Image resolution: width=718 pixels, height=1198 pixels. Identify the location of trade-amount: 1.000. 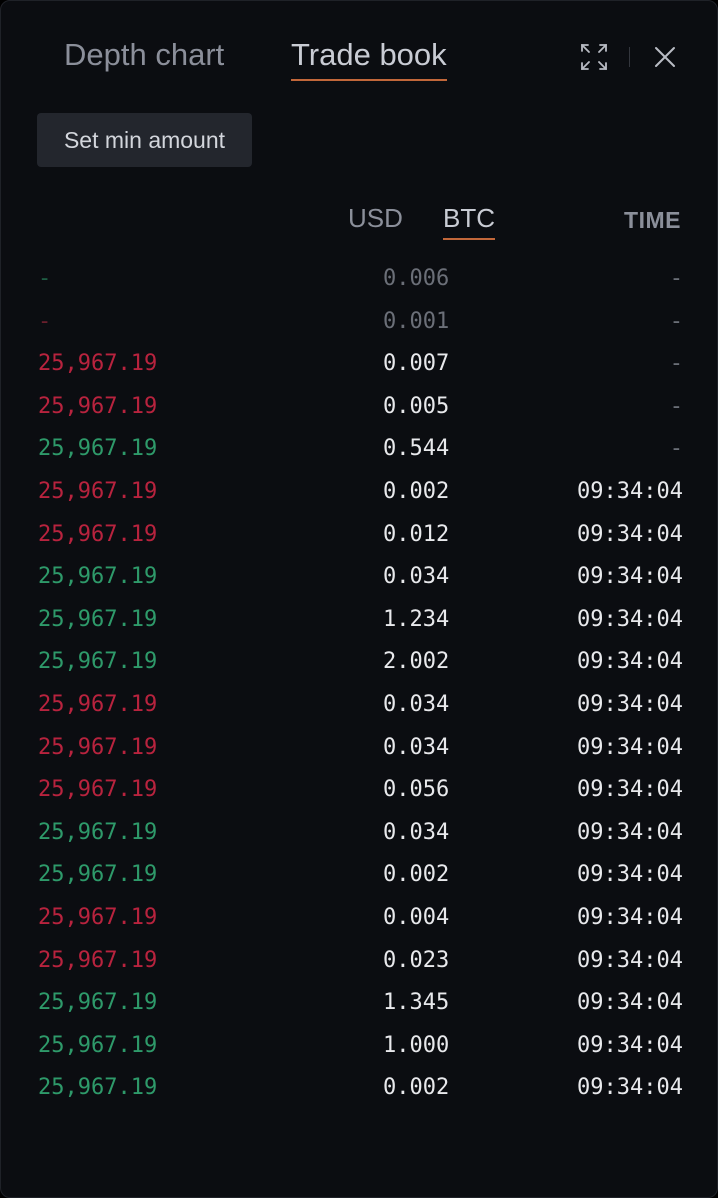
(416, 1045).